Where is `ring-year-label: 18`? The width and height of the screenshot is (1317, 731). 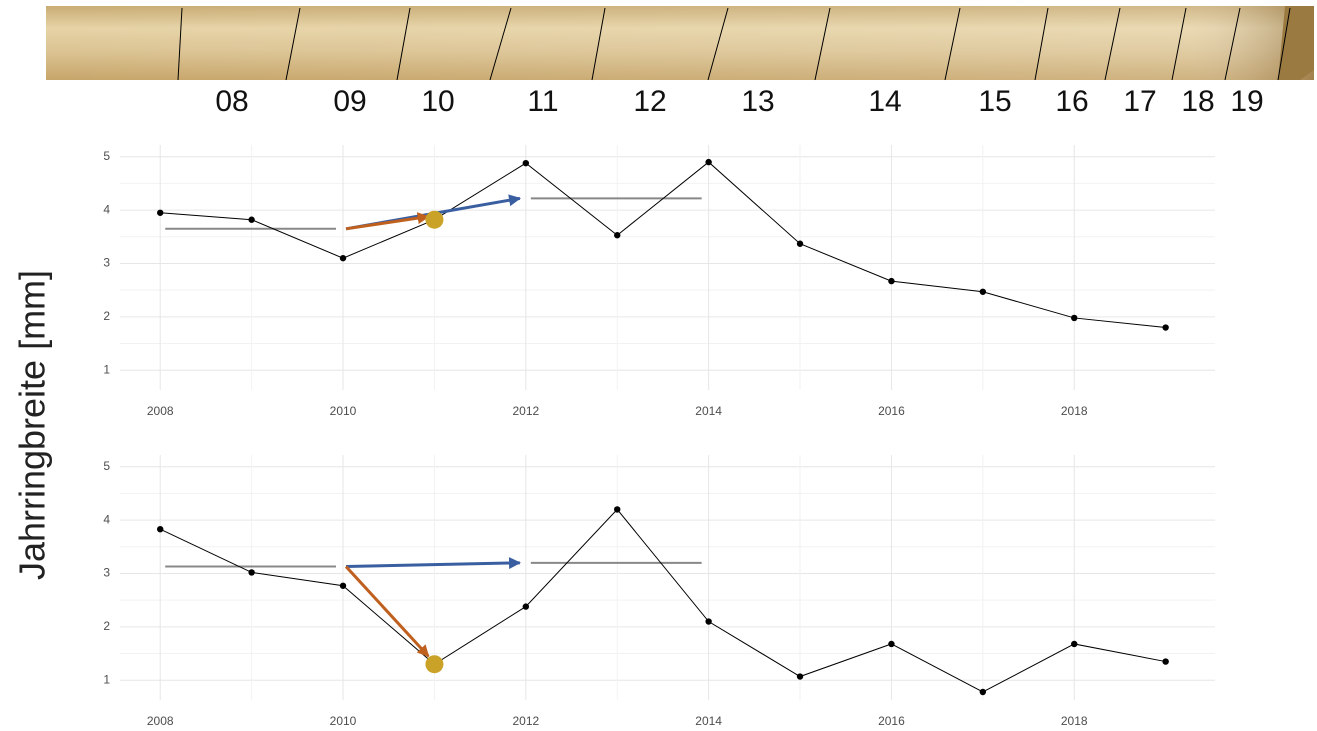
ring-year-label: 18 is located at coordinates (1197, 101).